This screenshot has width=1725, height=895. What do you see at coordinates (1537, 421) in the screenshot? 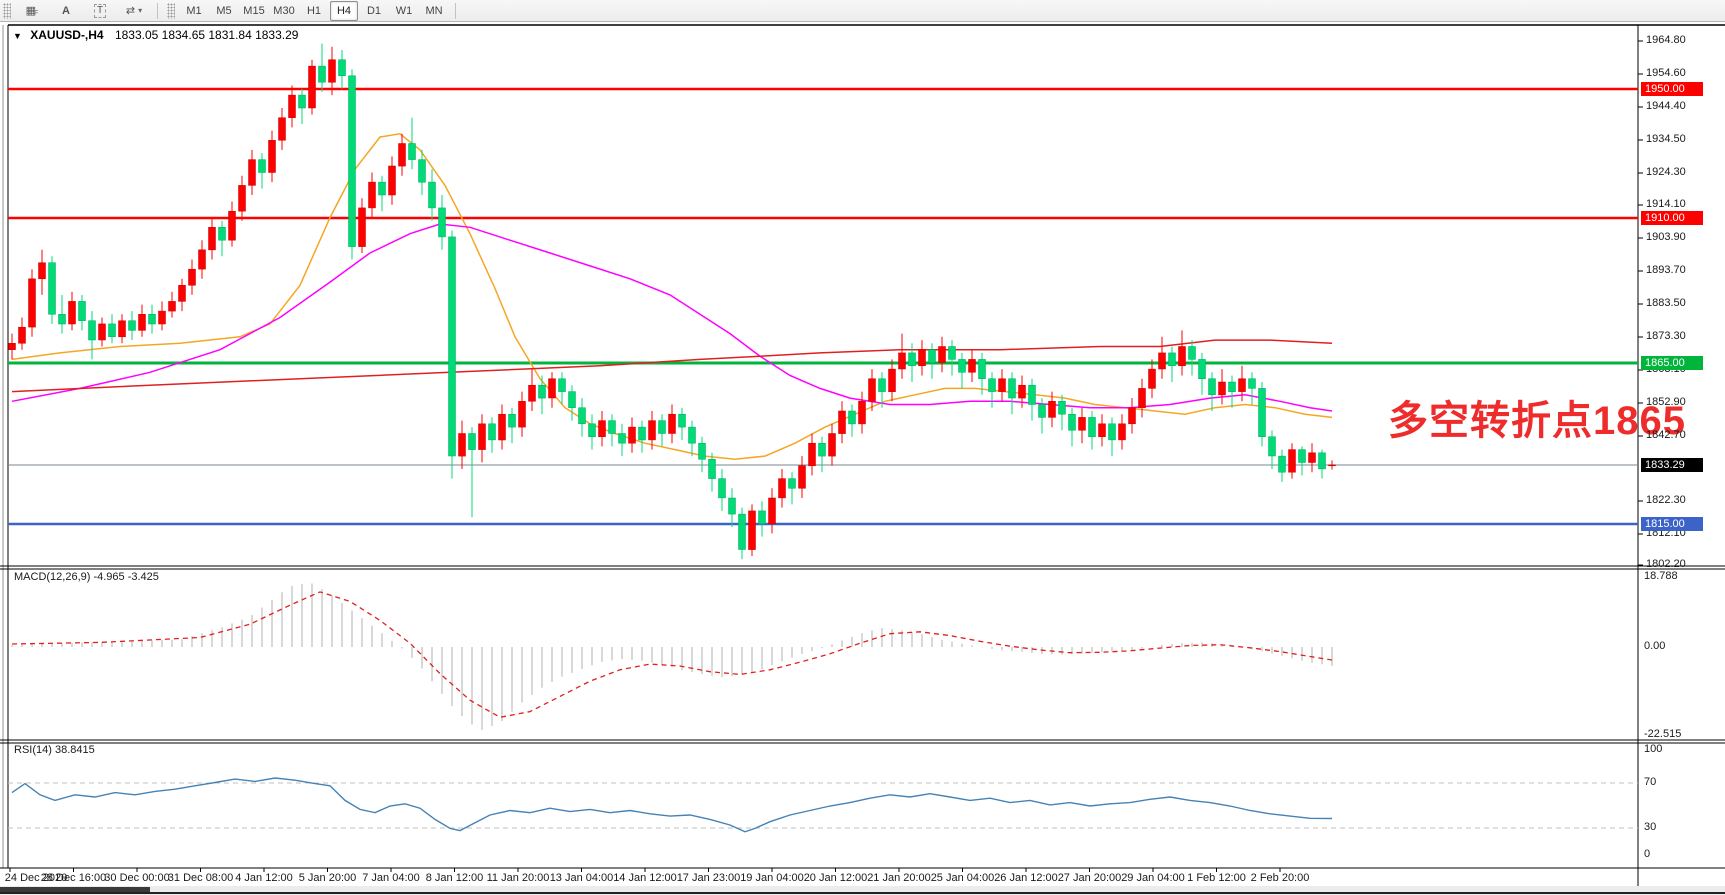
I see `annotation-text: 多空转折点1865` at bounding box center [1537, 421].